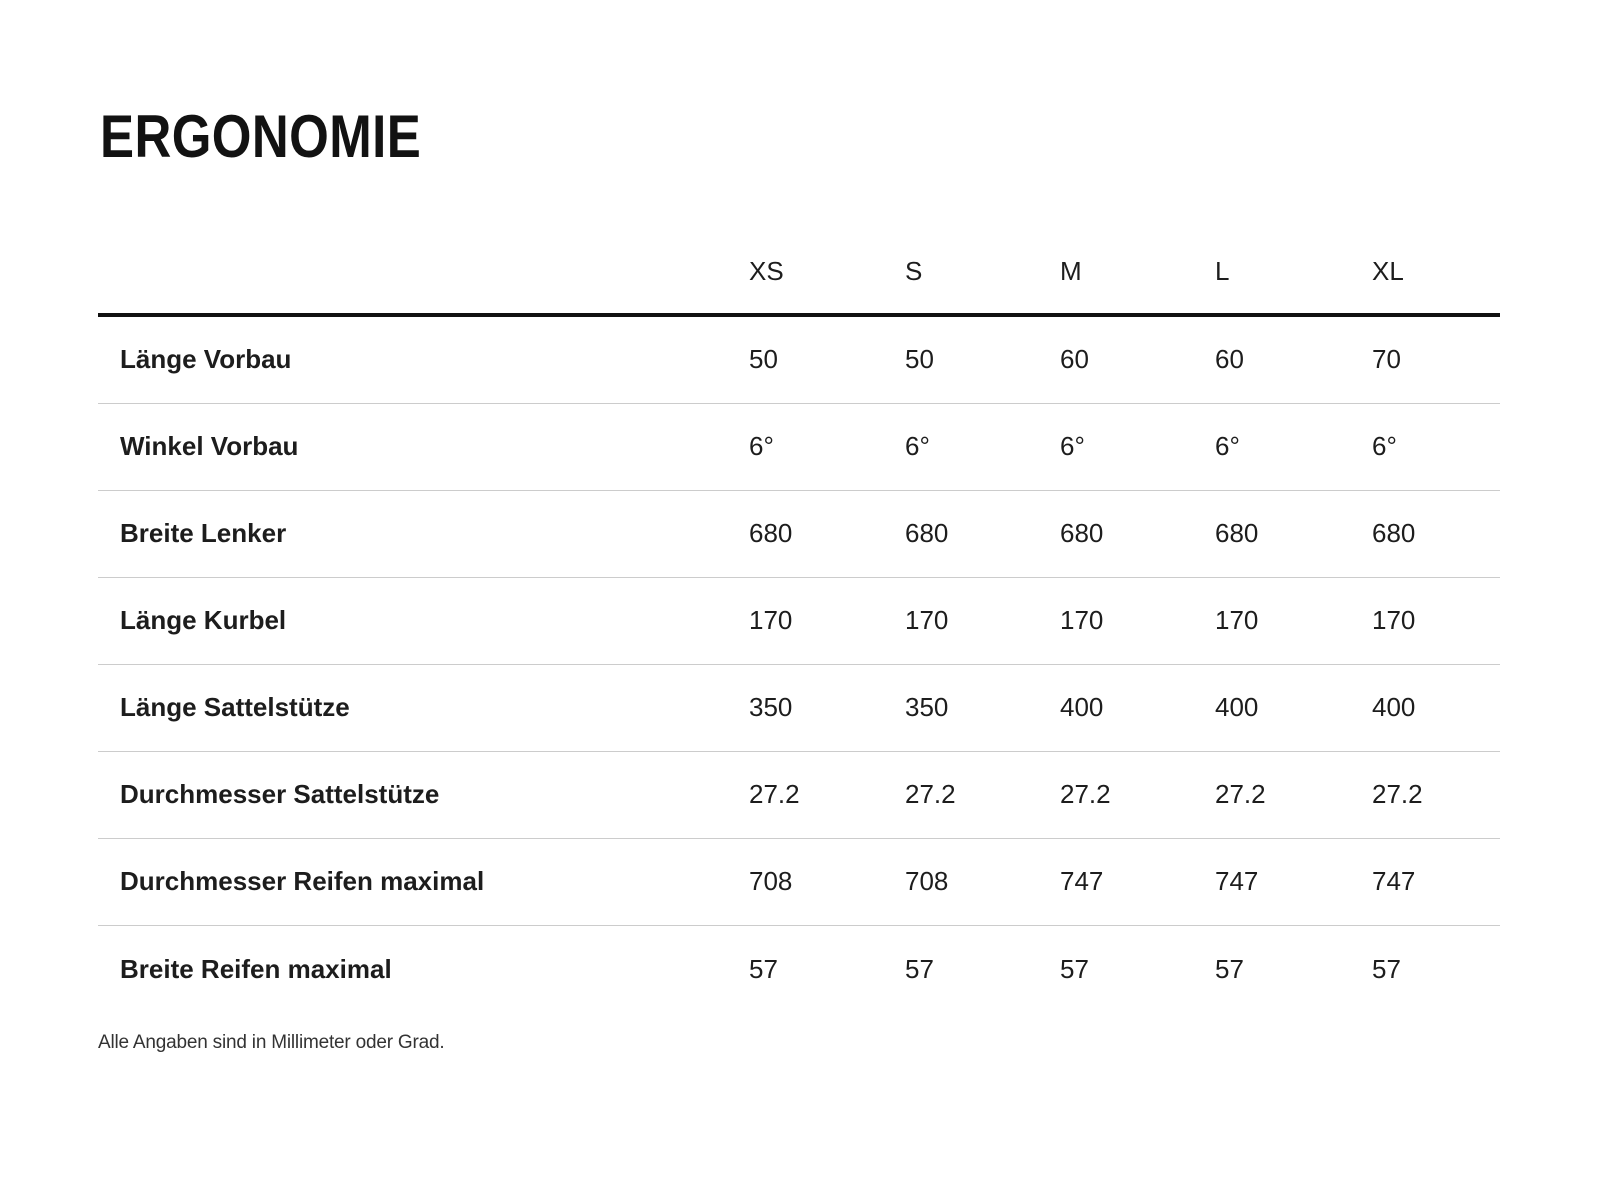 This screenshot has height=1200, width=1600. Describe the element at coordinates (799, 447) in the screenshot. I see `table-row: Winkel Vorbau 6° 6° 6° 6° 6°` at that location.